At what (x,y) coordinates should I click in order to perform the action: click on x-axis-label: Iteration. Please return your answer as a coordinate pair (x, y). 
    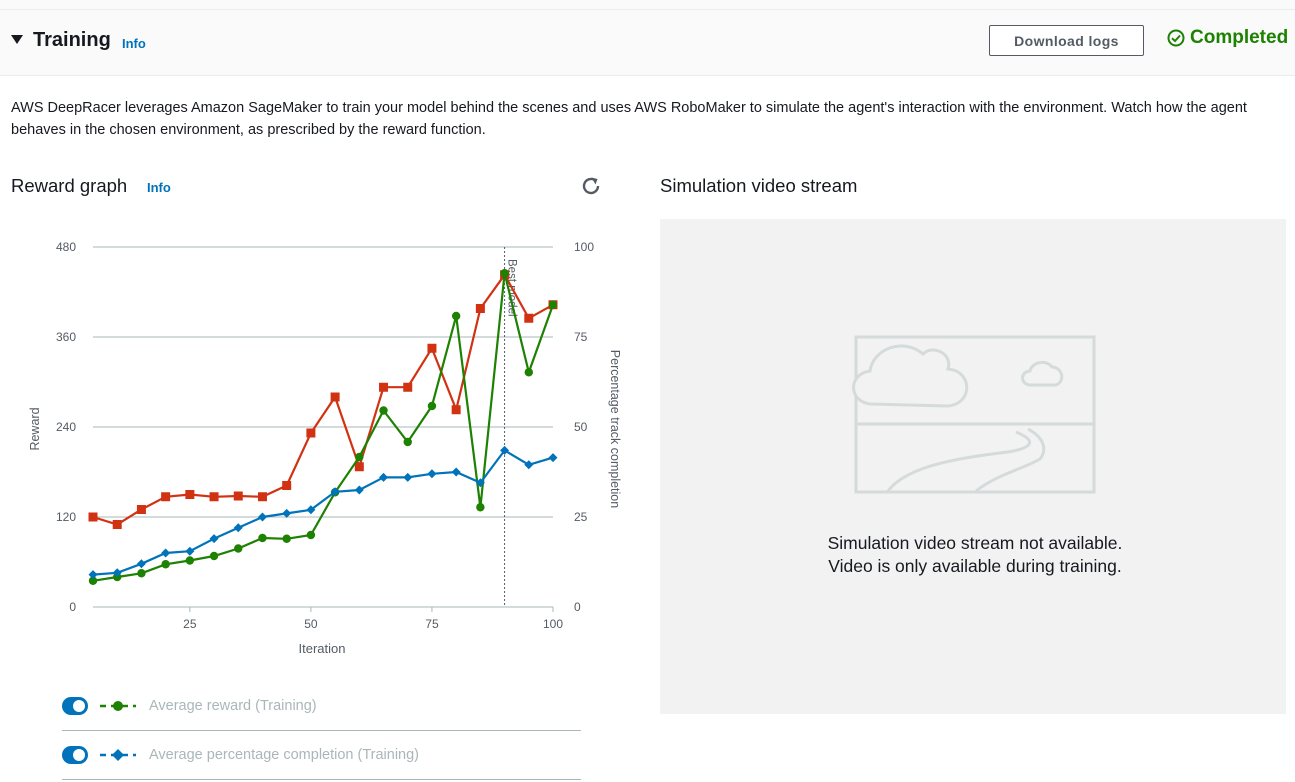
    Looking at the image, I should click on (322, 648).